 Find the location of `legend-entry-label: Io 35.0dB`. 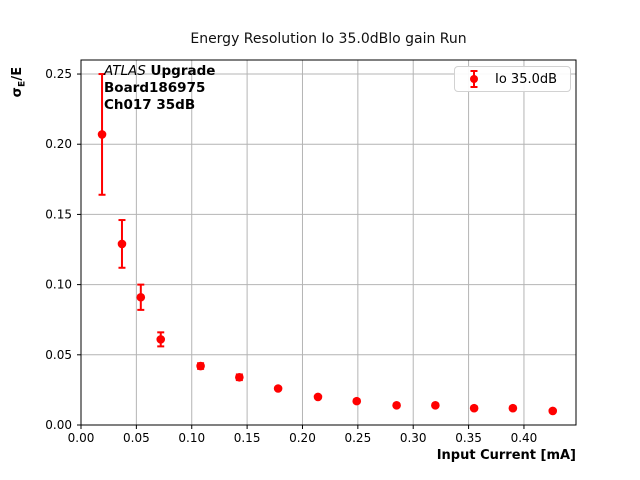

legend-entry-label: Io 35.0dB is located at coordinates (526, 79).